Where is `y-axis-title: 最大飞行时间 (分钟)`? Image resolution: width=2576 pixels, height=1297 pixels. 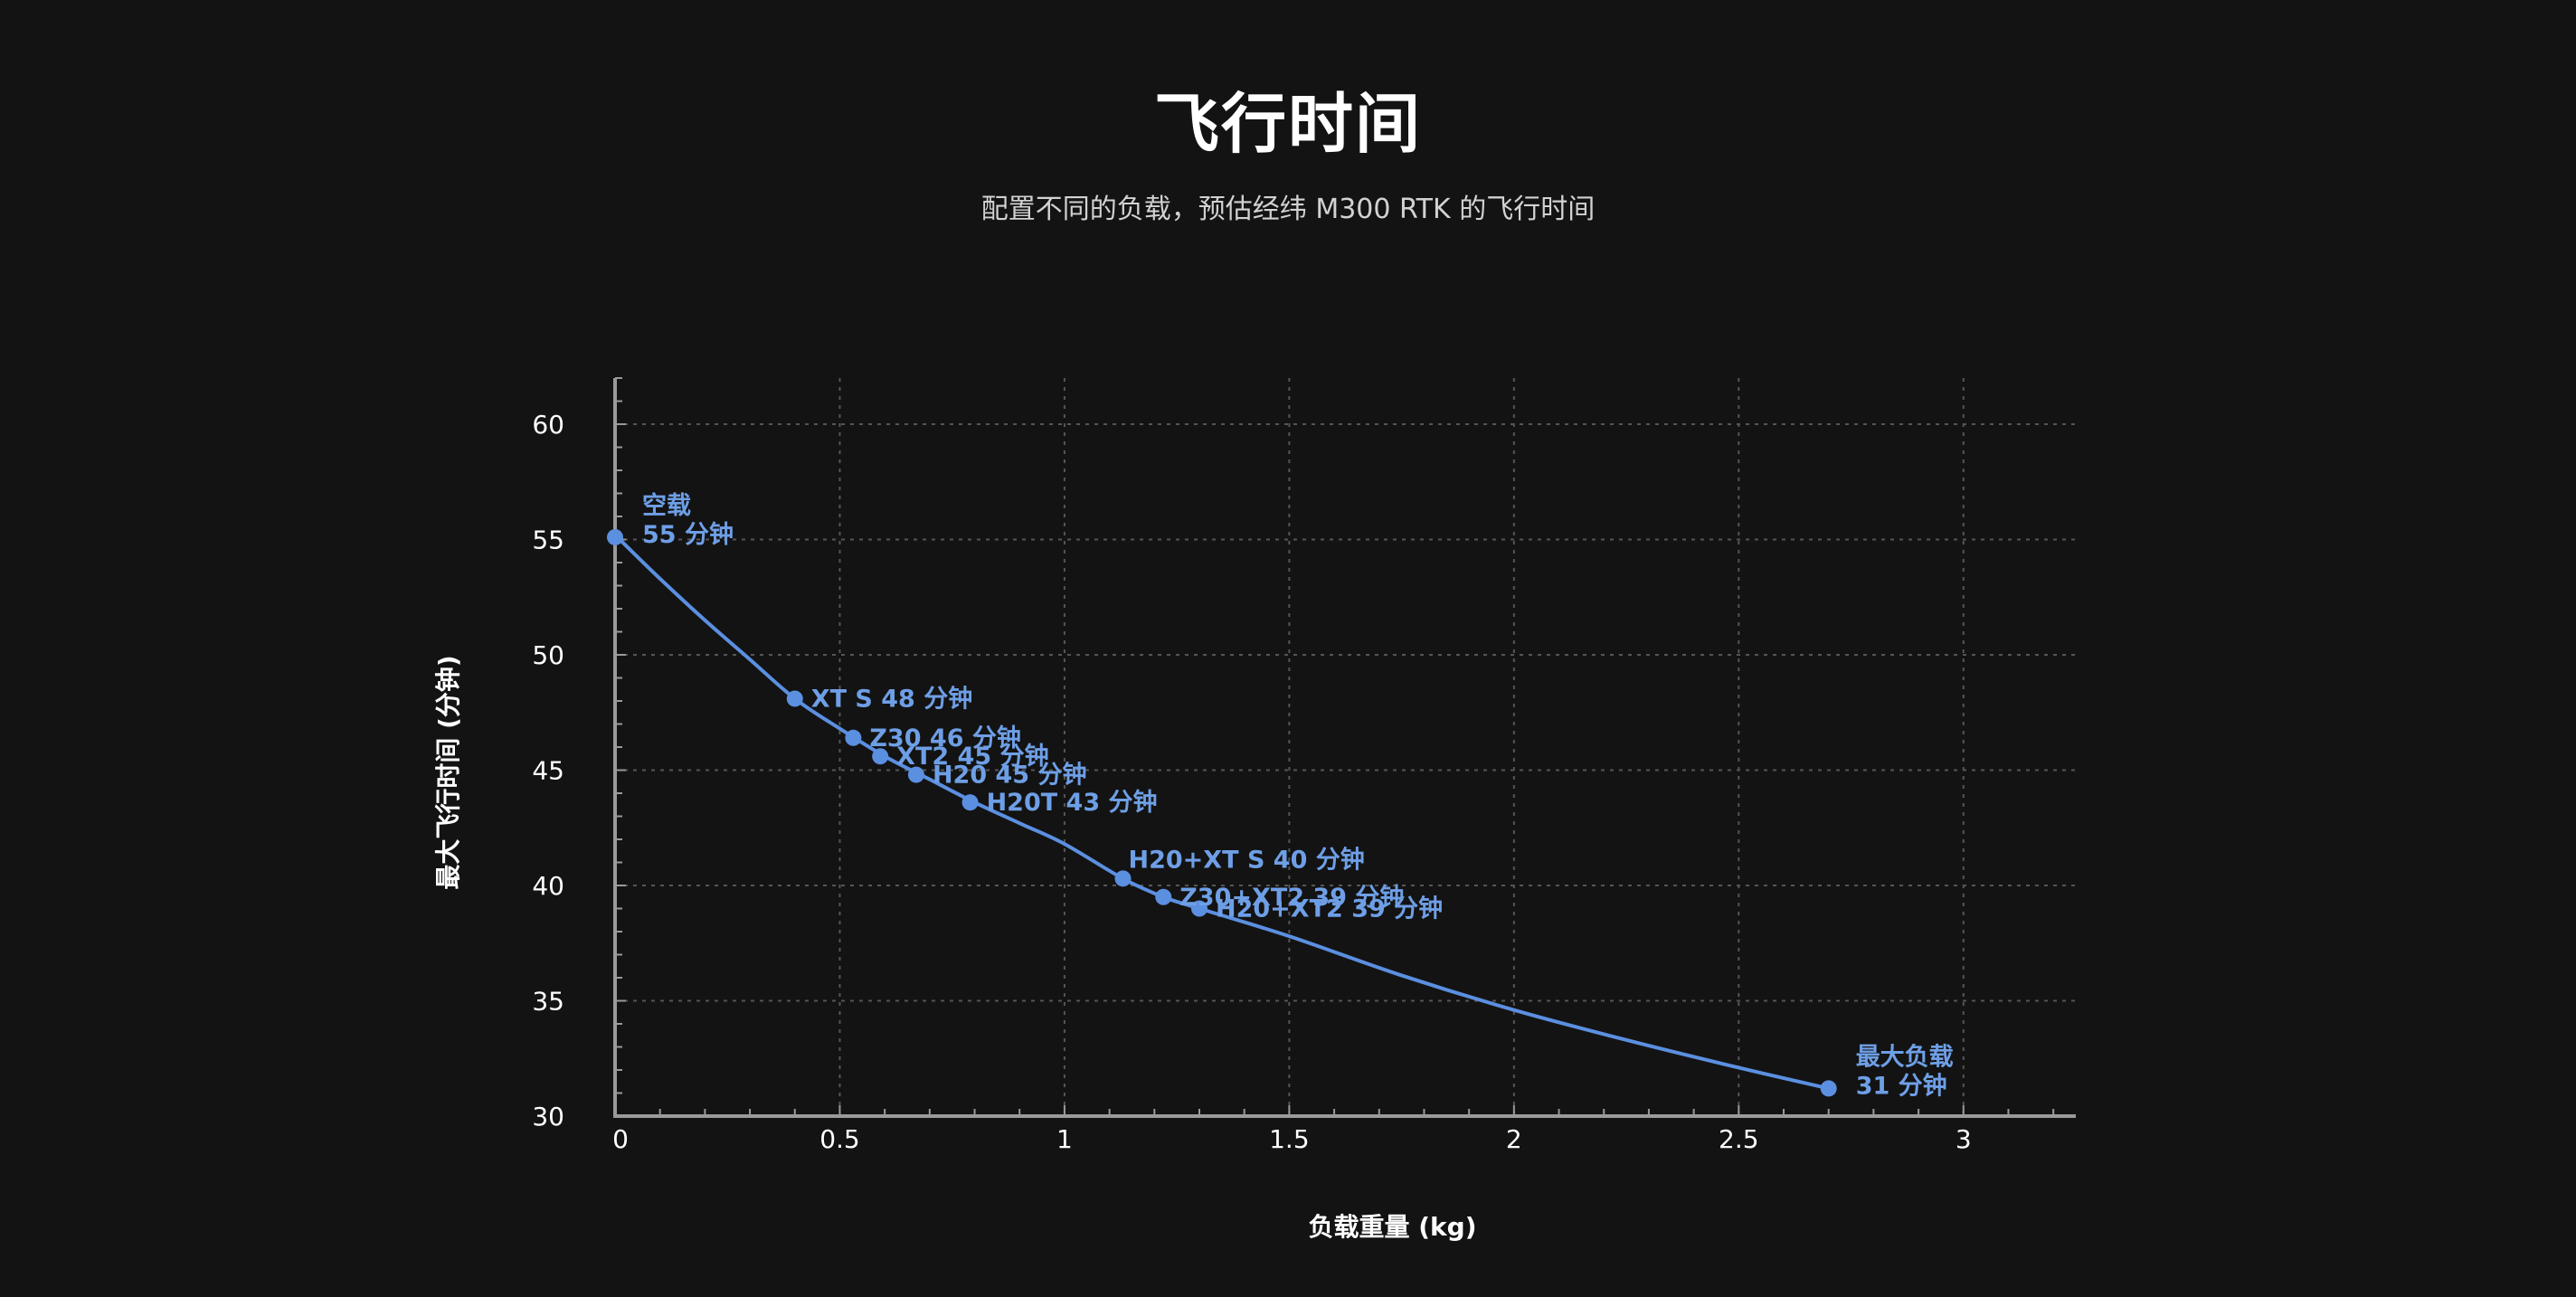
y-axis-title: 最大飞行时间 (分钟) is located at coordinates (448, 772).